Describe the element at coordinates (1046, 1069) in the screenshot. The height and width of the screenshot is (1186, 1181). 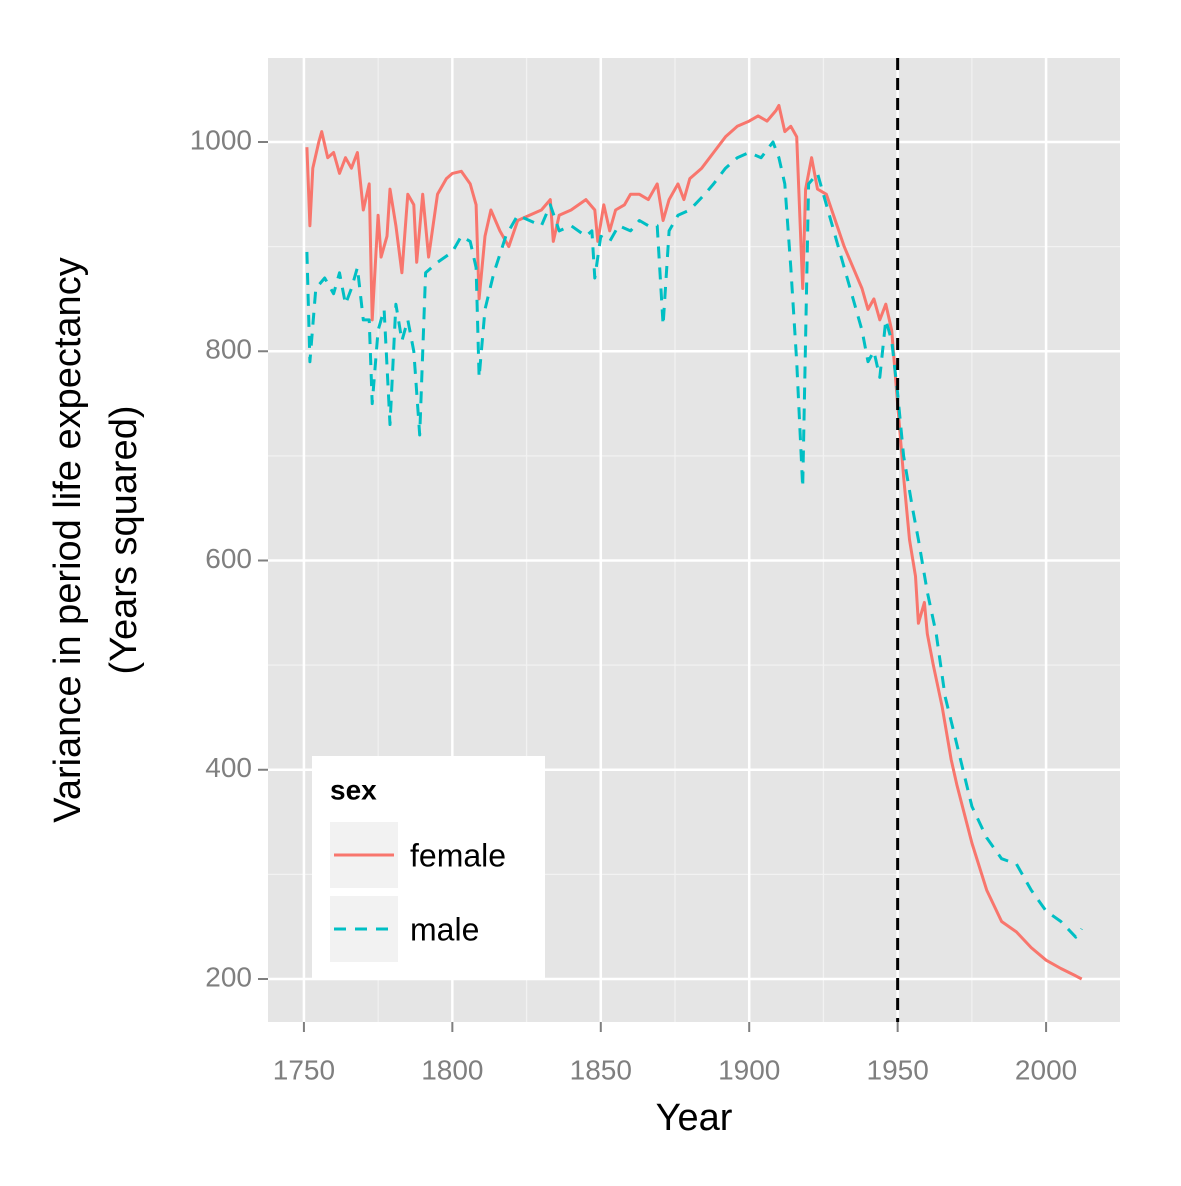
I see `x-tick-label: 2000` at that location.